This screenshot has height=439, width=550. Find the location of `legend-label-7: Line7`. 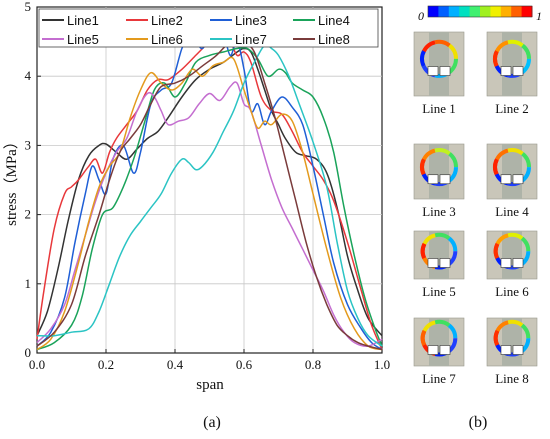

legend-label-7: Line7 is located at coordinates (251, 39).